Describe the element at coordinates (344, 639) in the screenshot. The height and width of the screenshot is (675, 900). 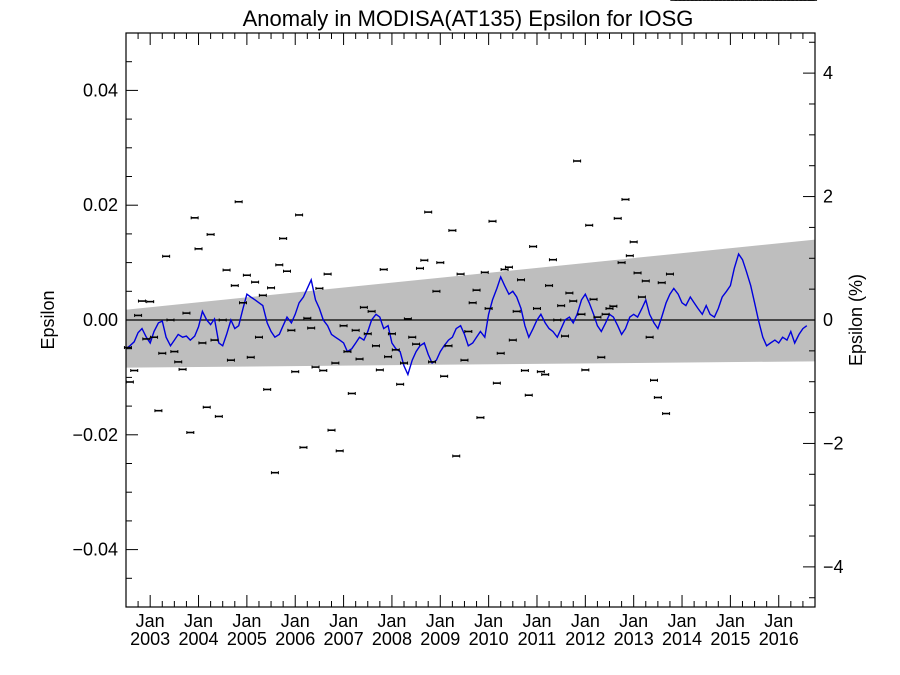
I see `x-tick-year: 2007` at that location.